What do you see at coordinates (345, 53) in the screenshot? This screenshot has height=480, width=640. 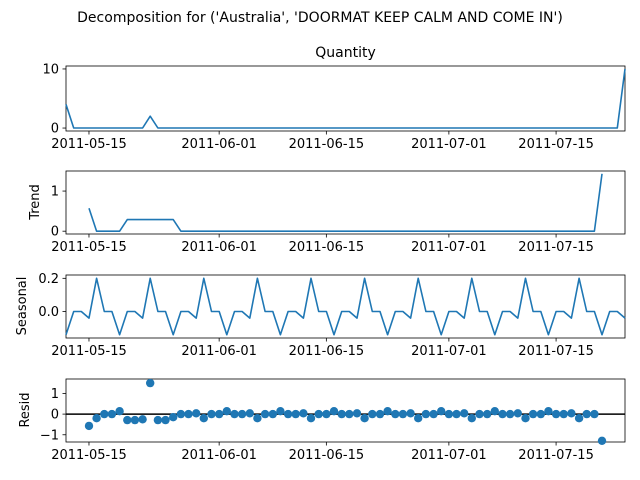 I see `quantity-panel-title: Quantity` at bounding box center [345, 53].